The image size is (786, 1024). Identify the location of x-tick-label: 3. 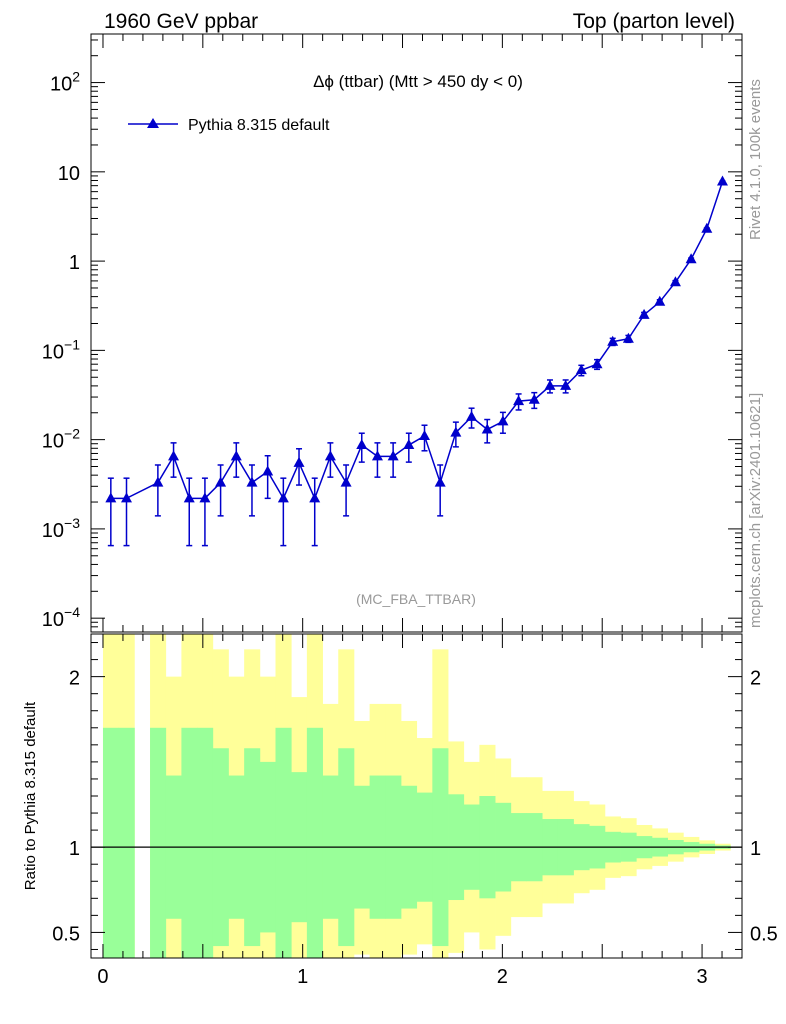
(701, 977).